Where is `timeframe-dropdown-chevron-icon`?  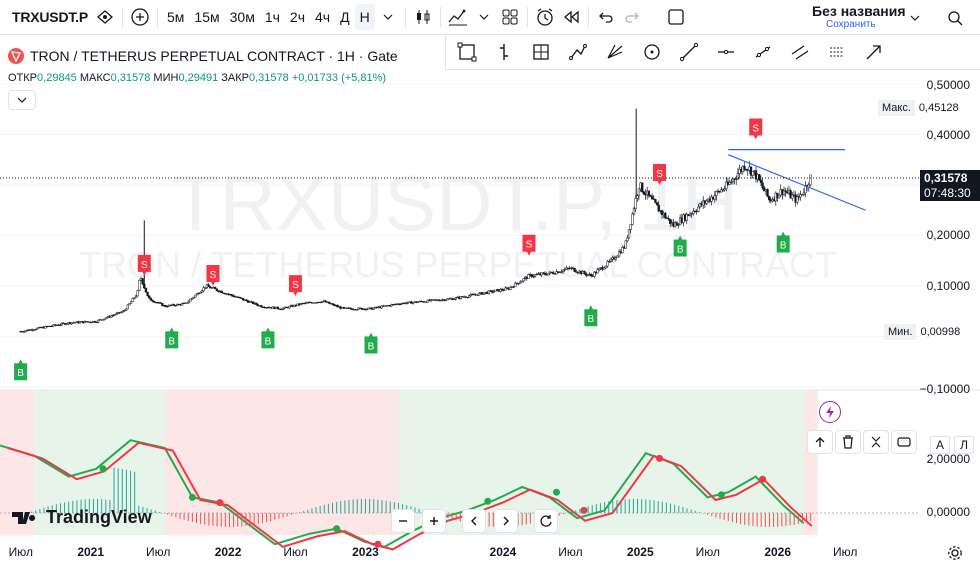
timeframe-dropdown-chevron-icon is located at coordinates (388, 17).